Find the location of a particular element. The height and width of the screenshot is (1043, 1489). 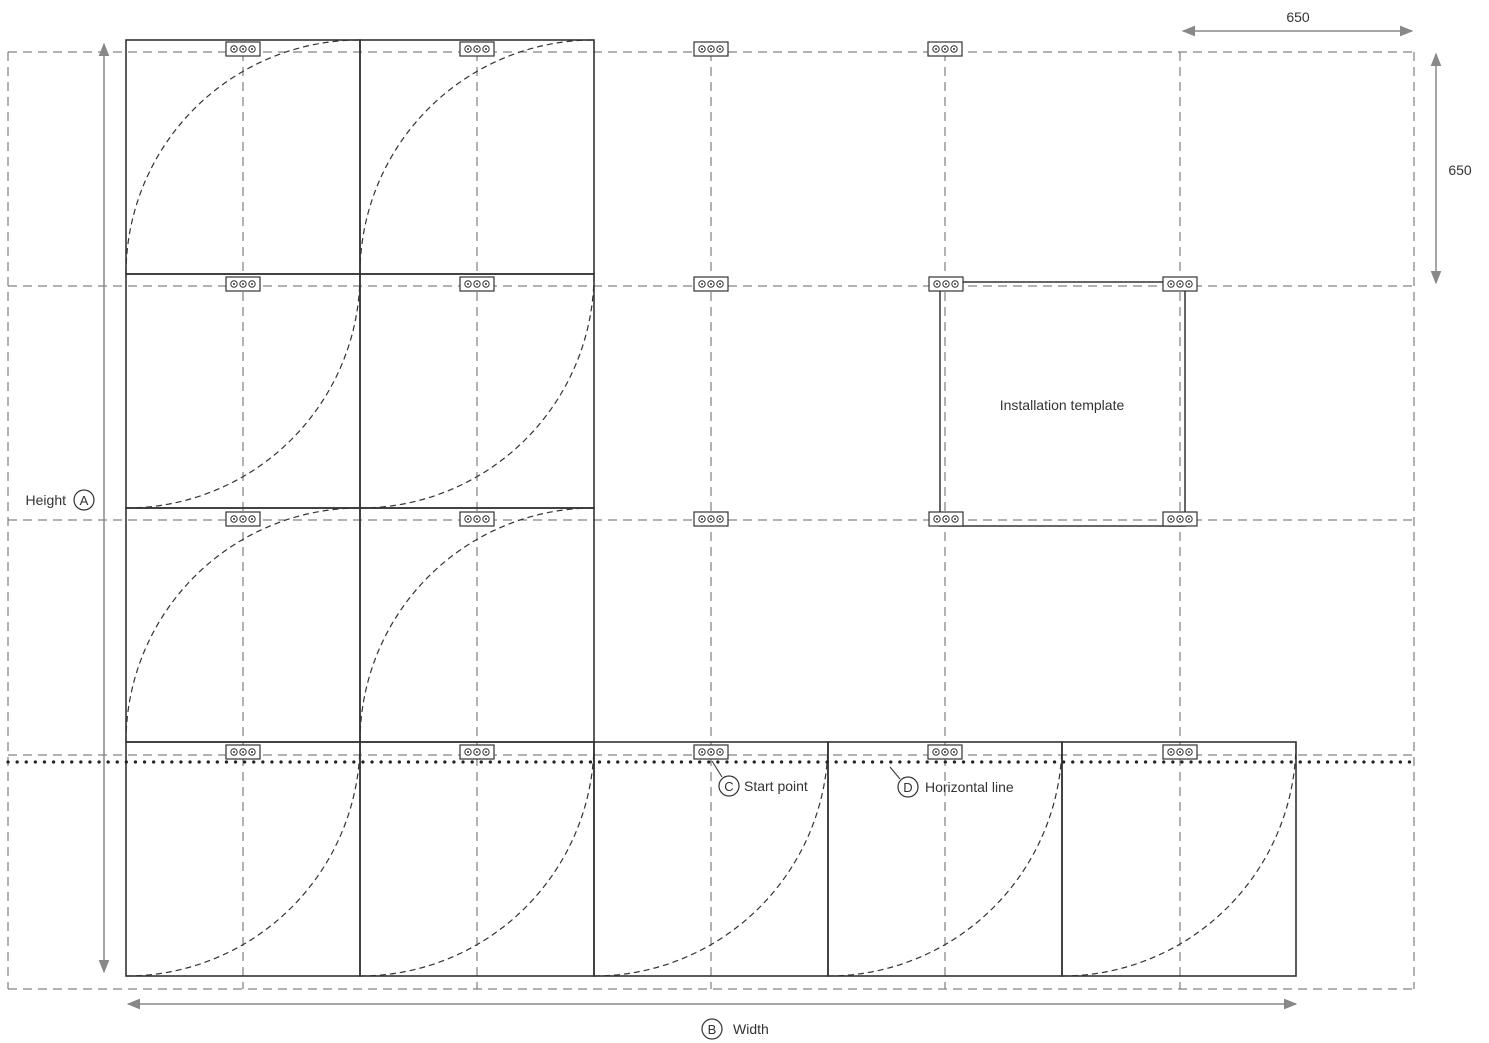

horizontal-line-marker: D is located at coordinates (907, 787).